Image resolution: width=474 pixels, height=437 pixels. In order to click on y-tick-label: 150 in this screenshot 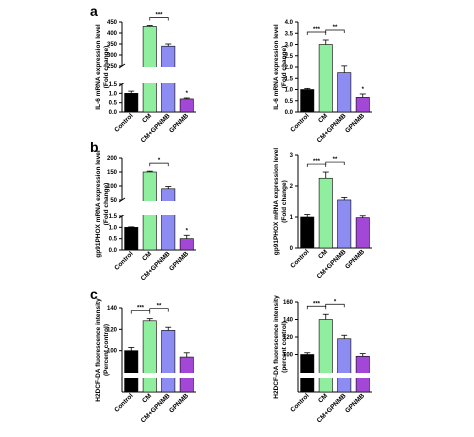, I will do `click(112, 173)`.